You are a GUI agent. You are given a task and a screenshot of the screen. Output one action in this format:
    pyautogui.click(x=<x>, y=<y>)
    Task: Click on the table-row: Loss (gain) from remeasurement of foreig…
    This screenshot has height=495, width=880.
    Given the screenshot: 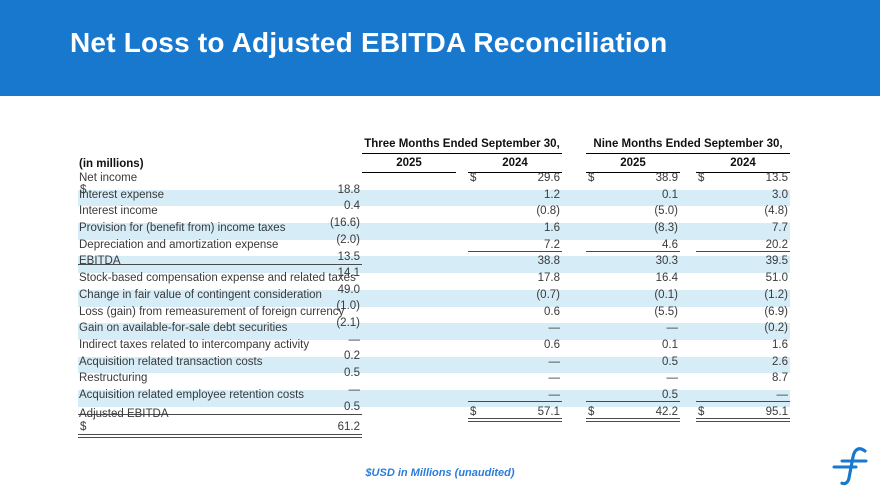 What is the action you would take?
    pyautogui.click(x=434, y=317)
    